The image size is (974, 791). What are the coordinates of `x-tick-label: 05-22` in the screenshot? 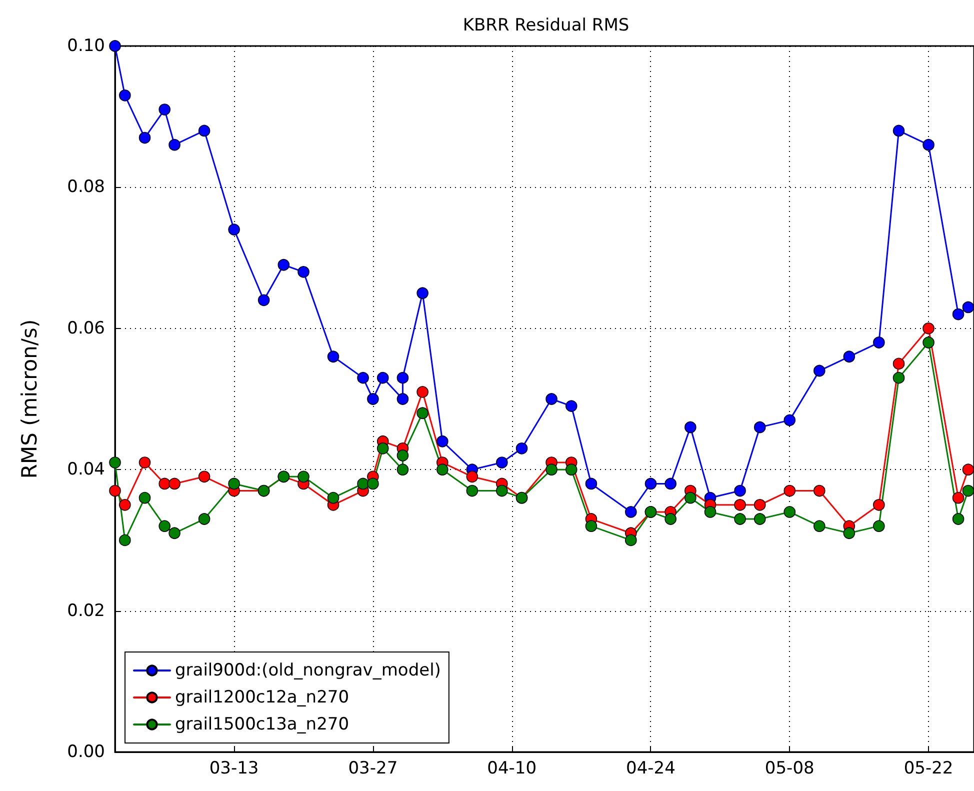 It's located at (929, 768).